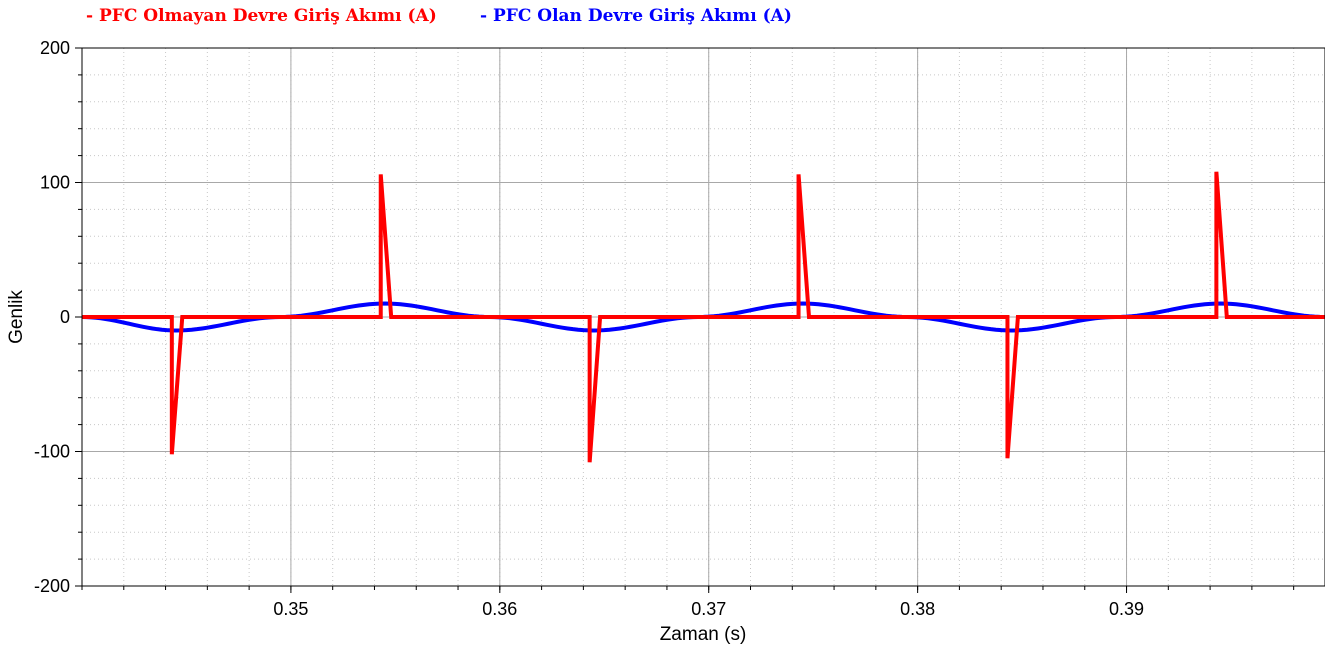 The height and width of the screenshot is (647, 1325). I want to click on x-tick-label: 0.38, so click(917, 609).